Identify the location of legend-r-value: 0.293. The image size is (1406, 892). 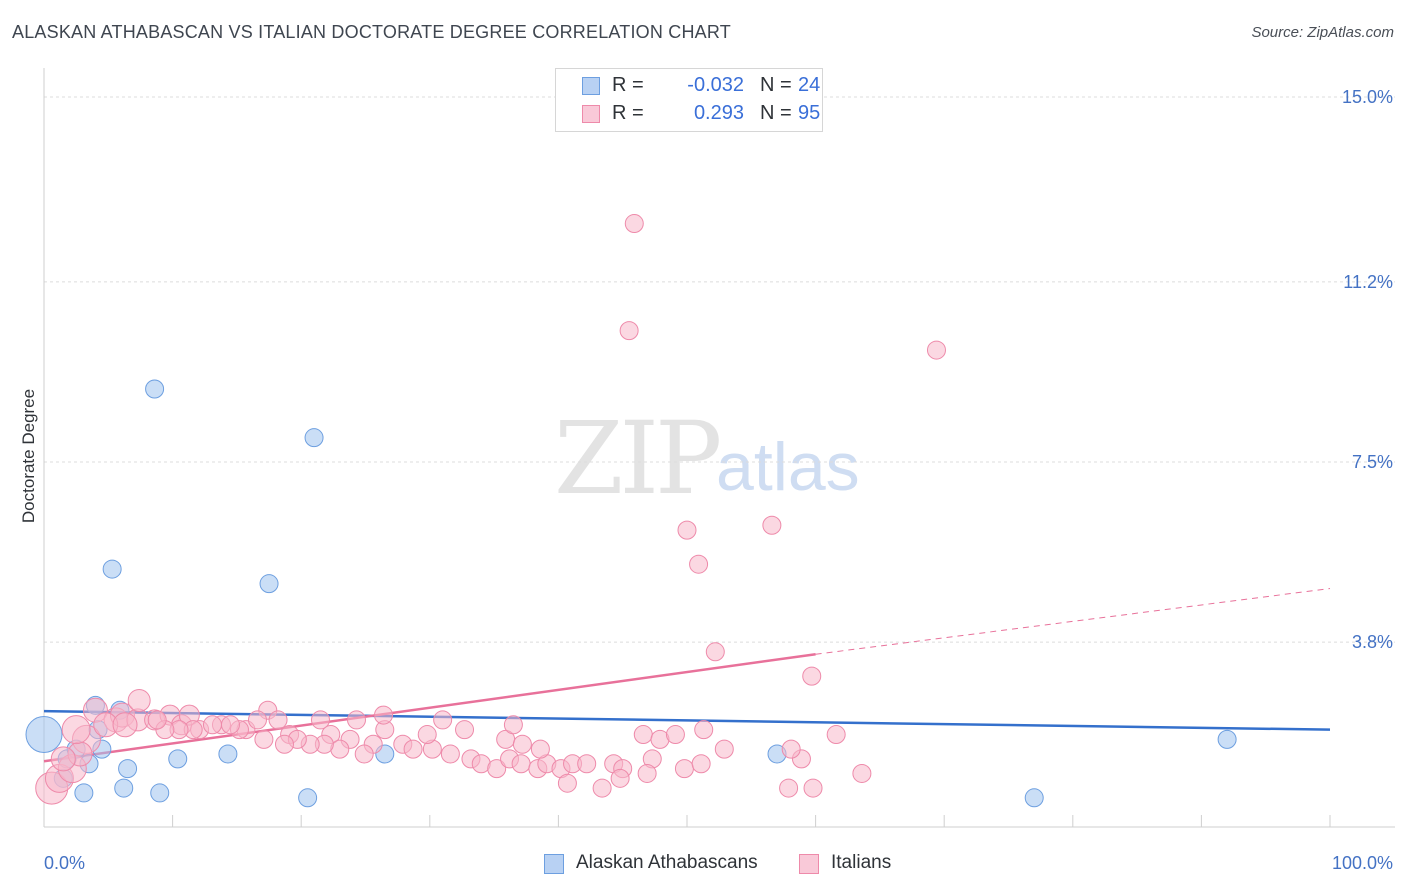
(718, 113).